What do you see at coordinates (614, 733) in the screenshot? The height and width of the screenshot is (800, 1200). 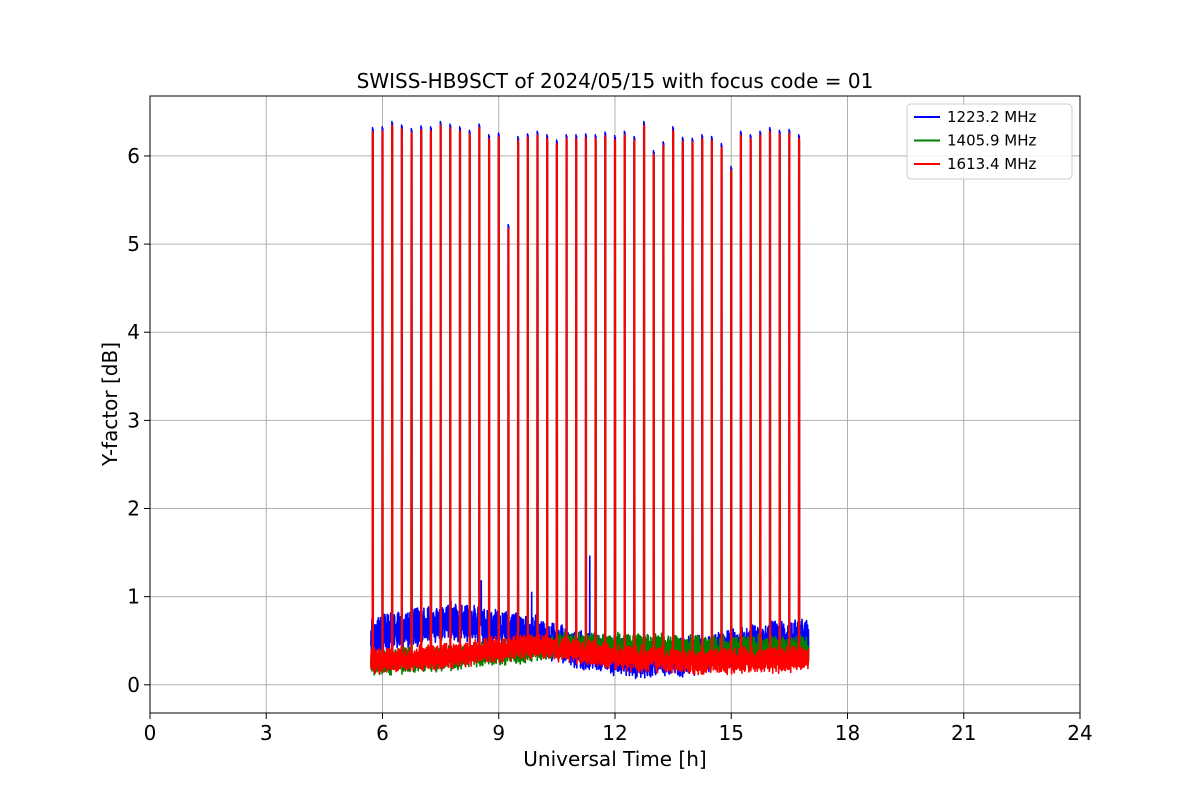 I see `x-tick-label: 12` at bounding box center [614, 733].